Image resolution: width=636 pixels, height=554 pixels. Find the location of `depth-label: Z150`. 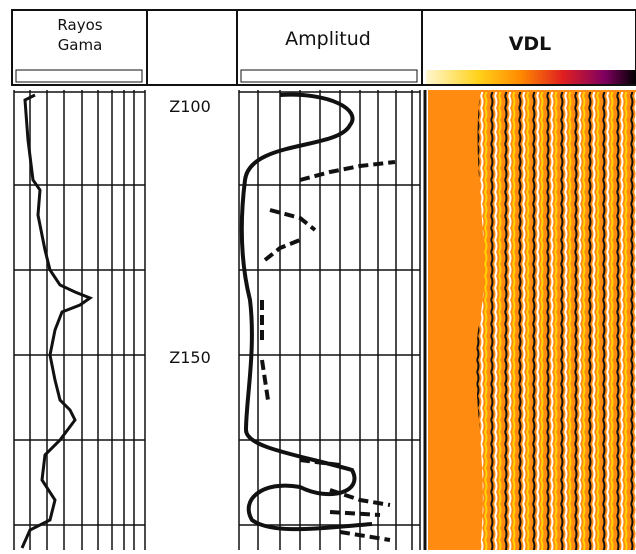

depth-label: Z150 is located at coordinates (190, 357).